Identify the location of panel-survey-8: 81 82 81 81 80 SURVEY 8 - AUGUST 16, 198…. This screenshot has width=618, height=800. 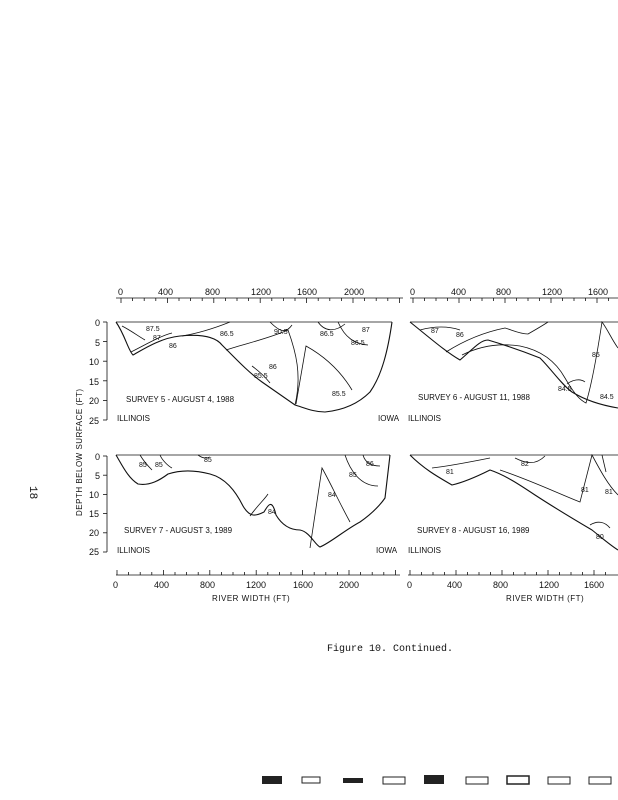
(513, 504).